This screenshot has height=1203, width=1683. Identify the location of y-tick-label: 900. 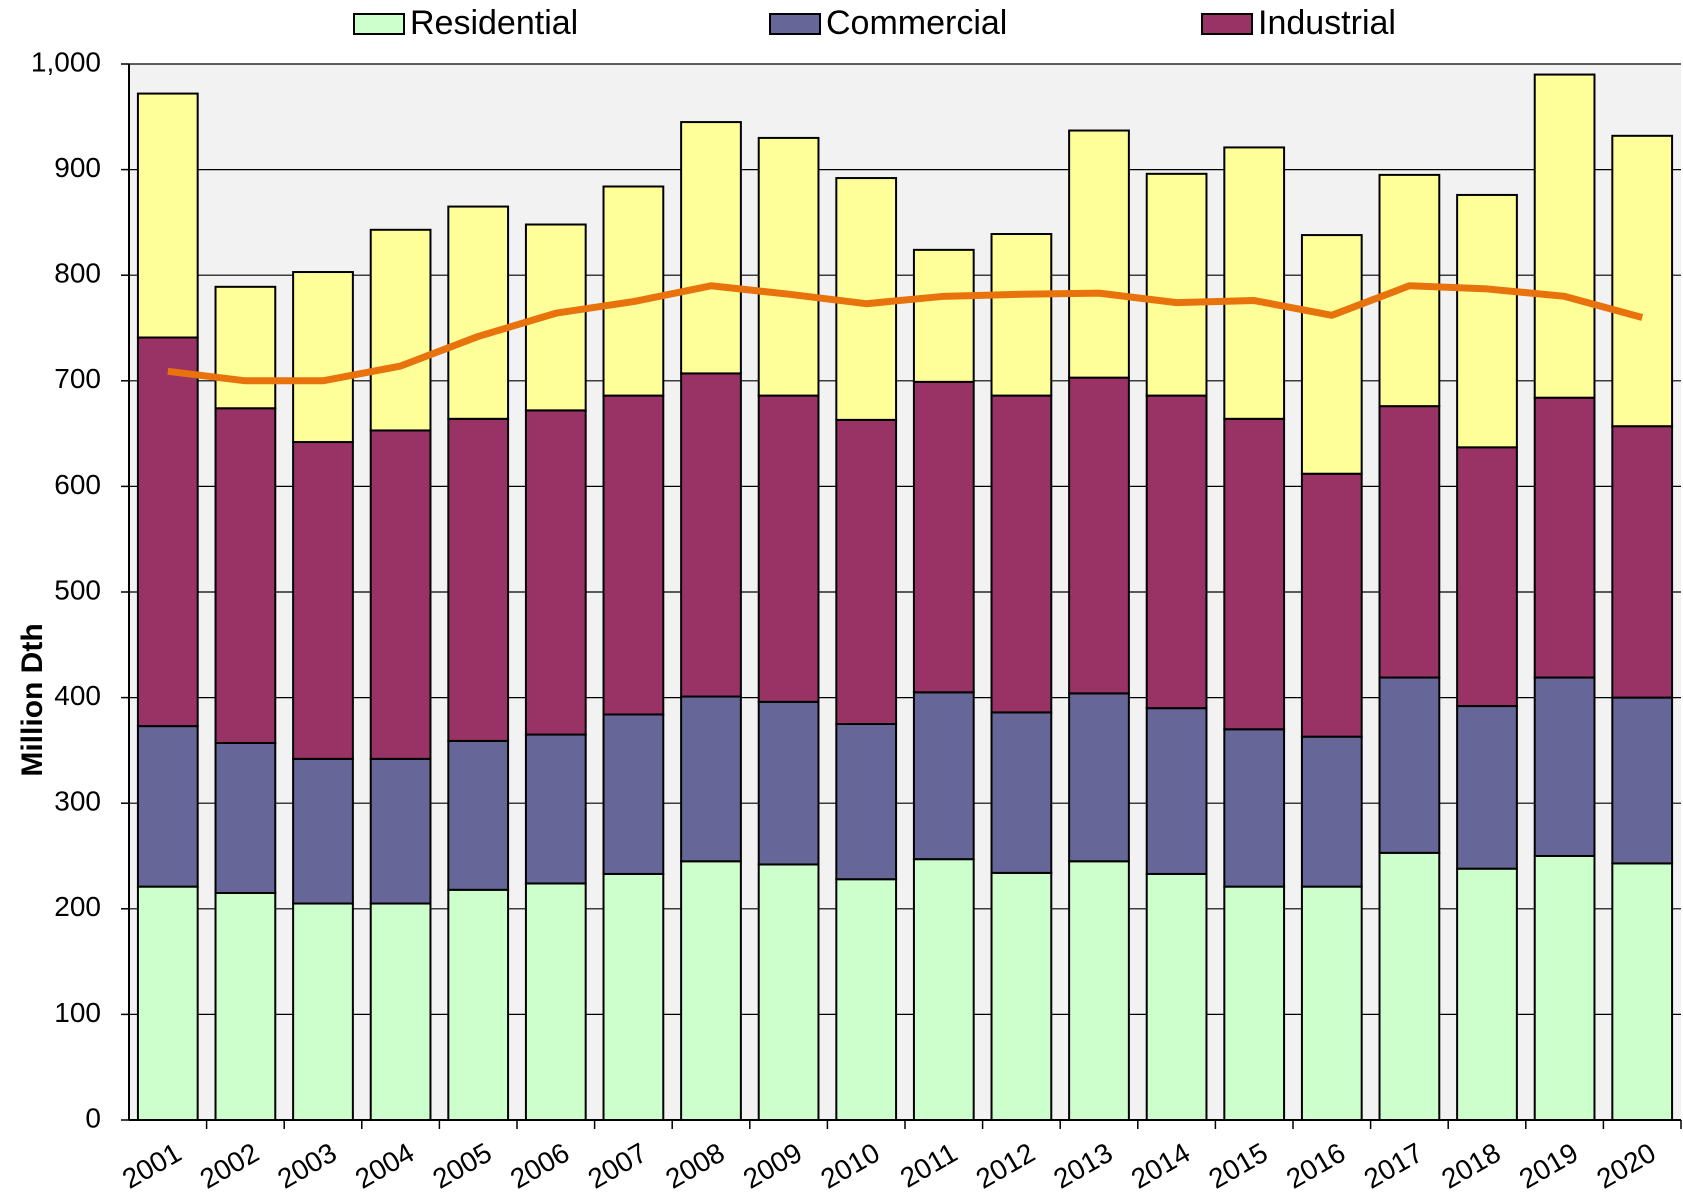
(77, 167).